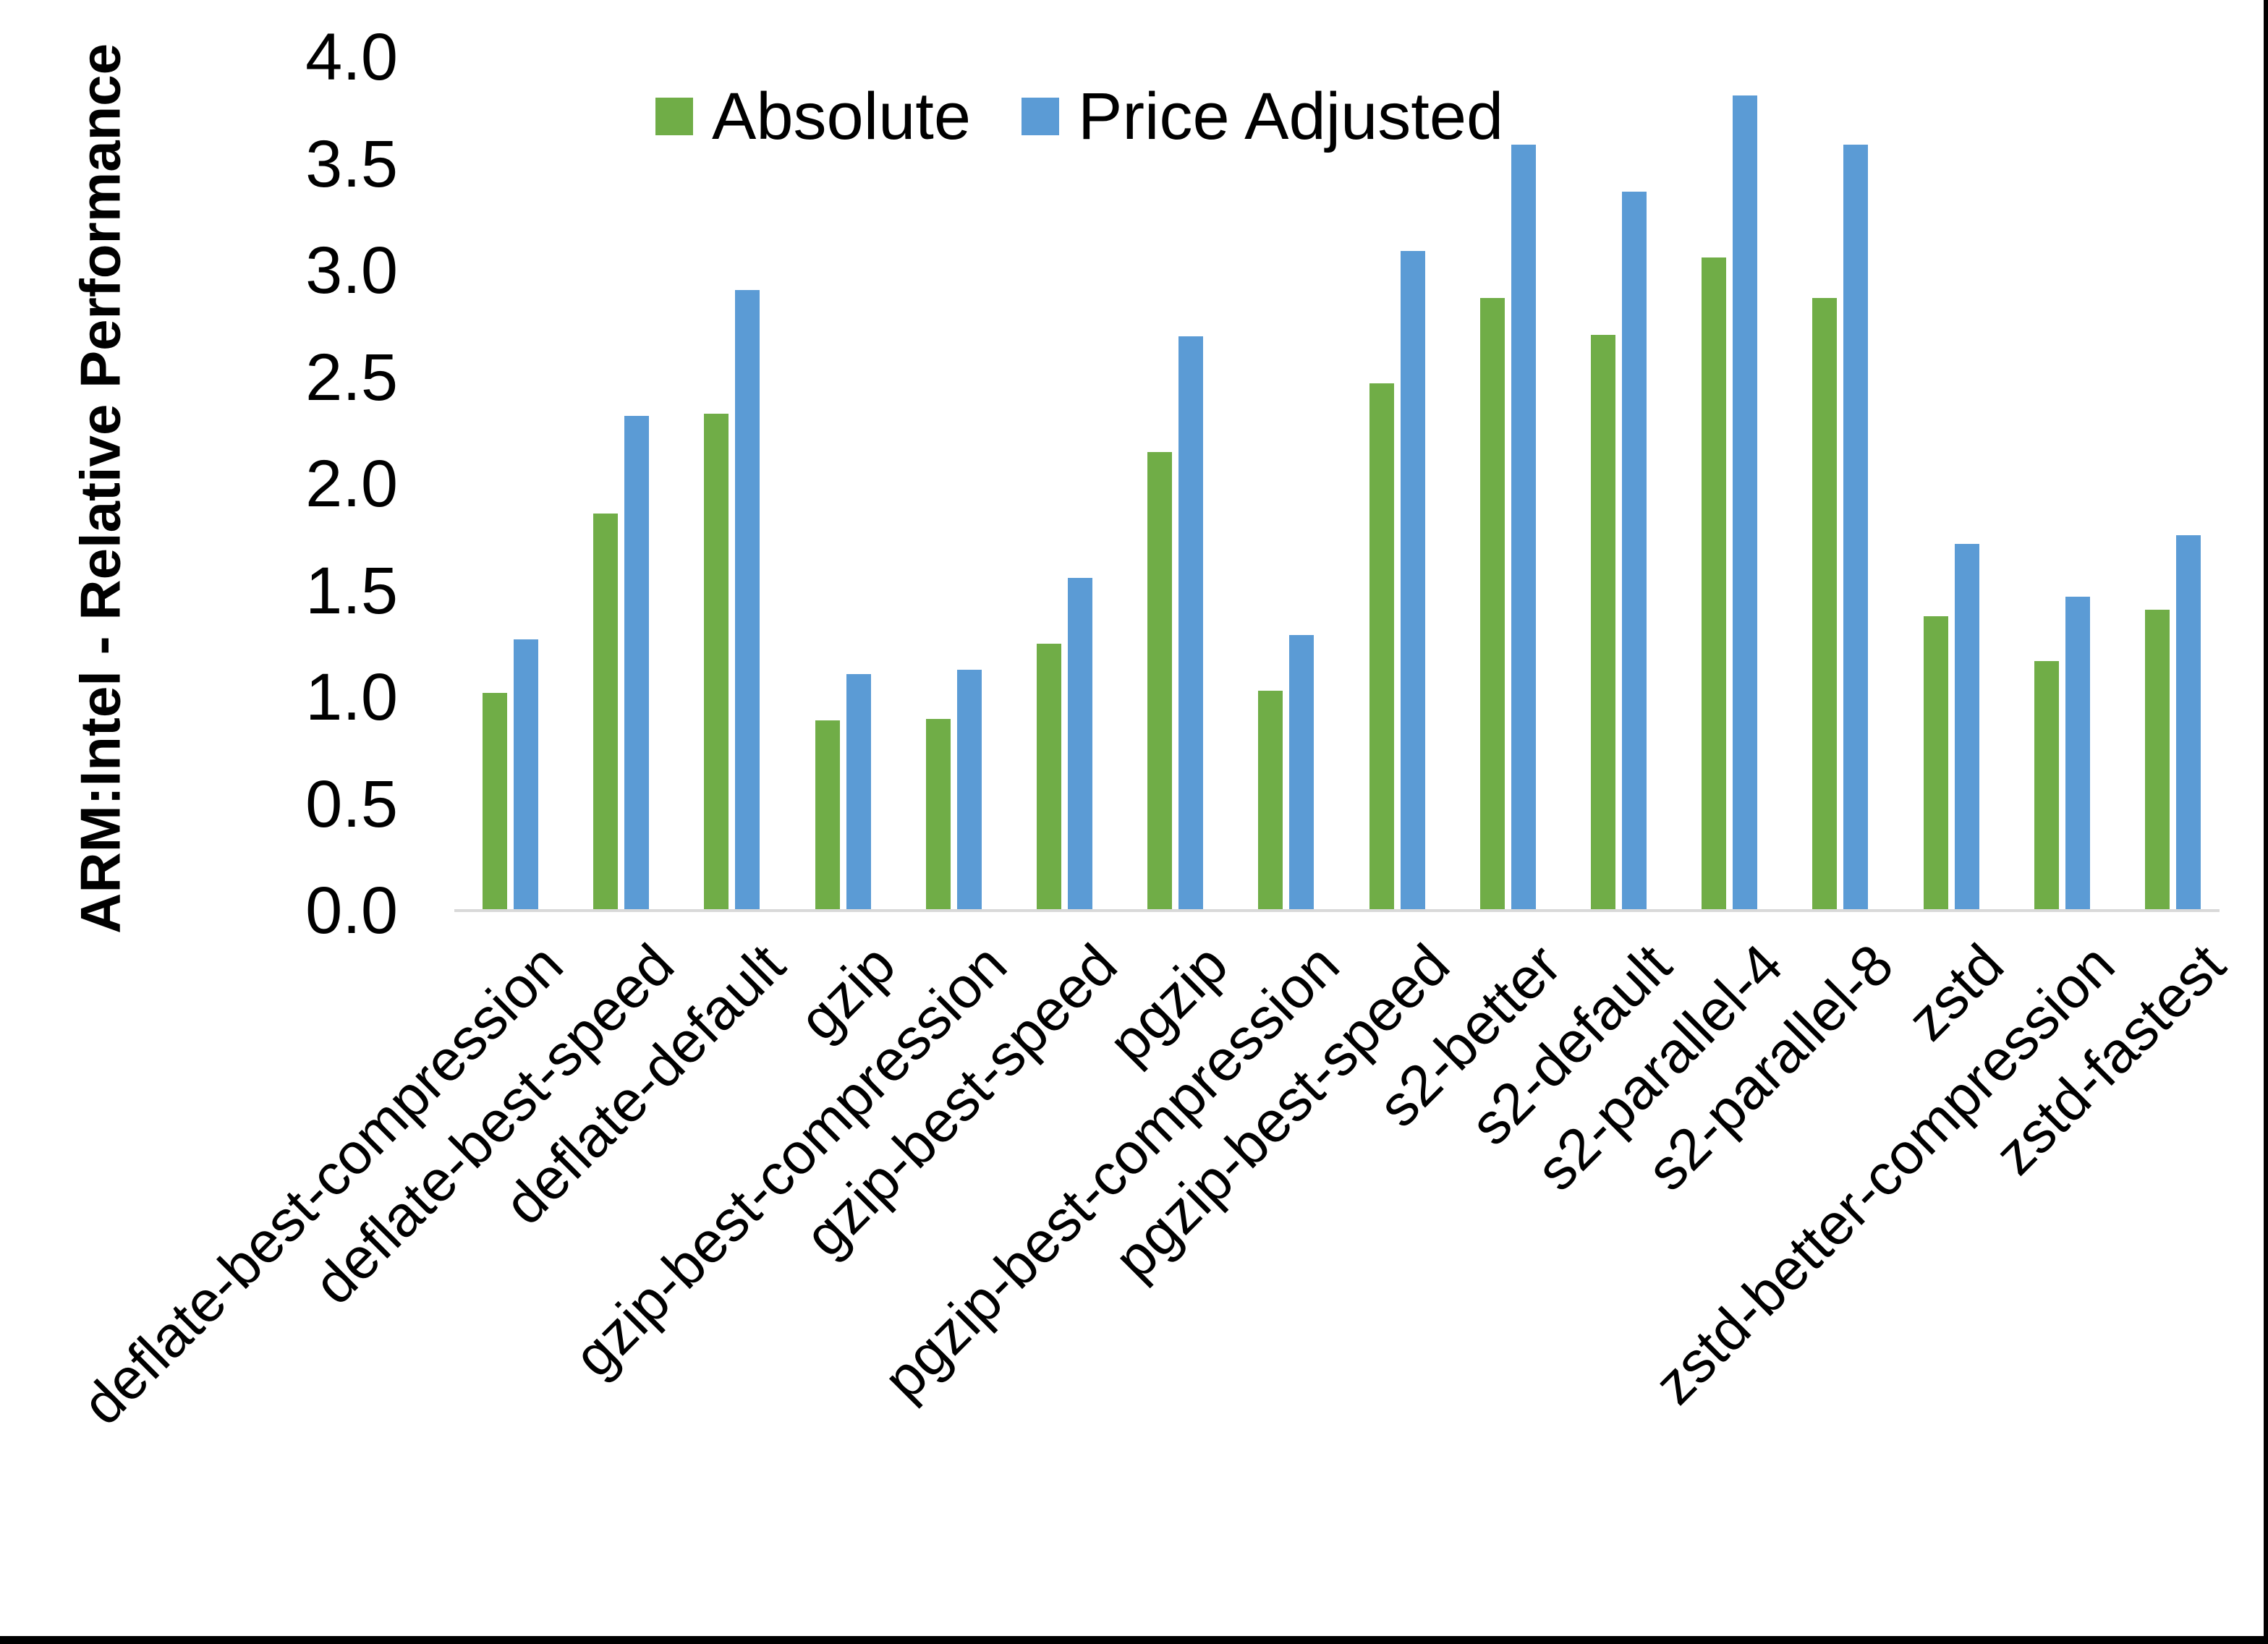  What do you see at coordinates (351, 804) in the screenshot?
I see `y-tick-label: 0.5` at bounding box center [351, 804].